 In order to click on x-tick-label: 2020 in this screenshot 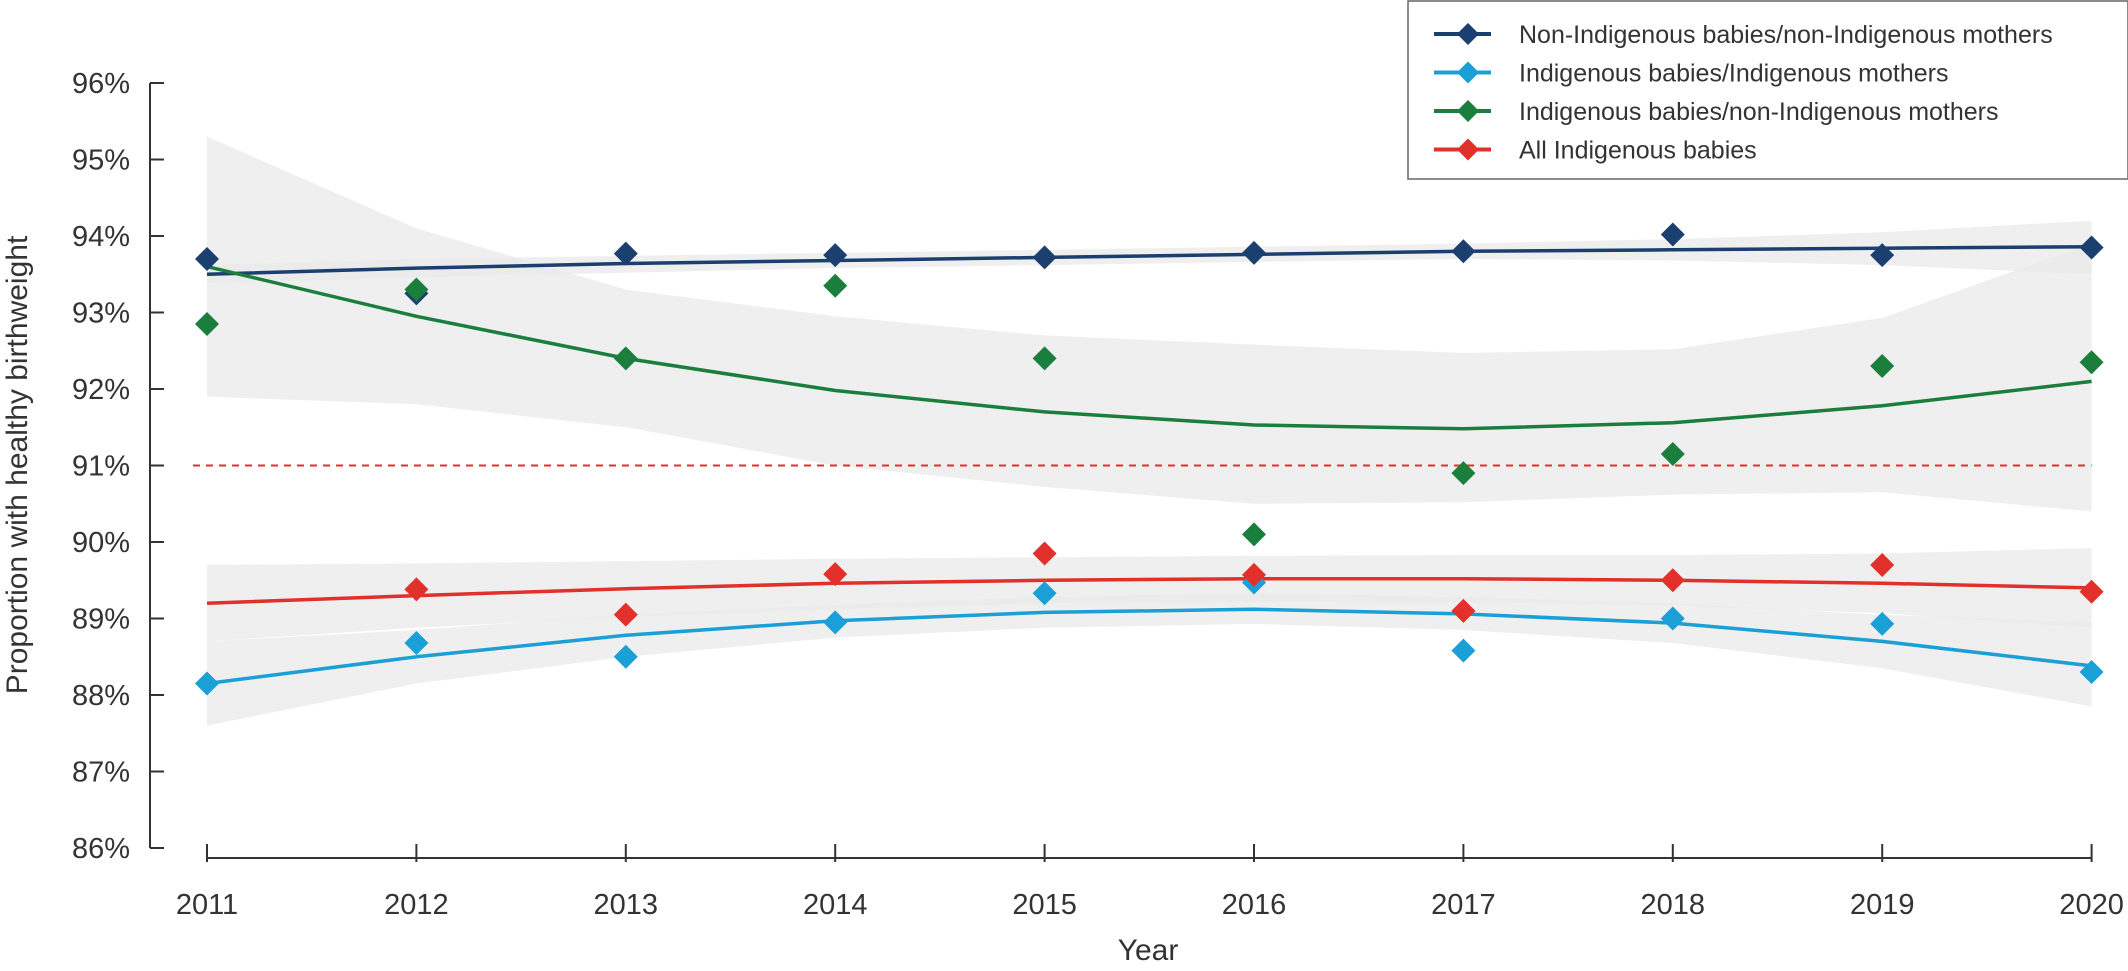, I will do `click(2091, 905)`.